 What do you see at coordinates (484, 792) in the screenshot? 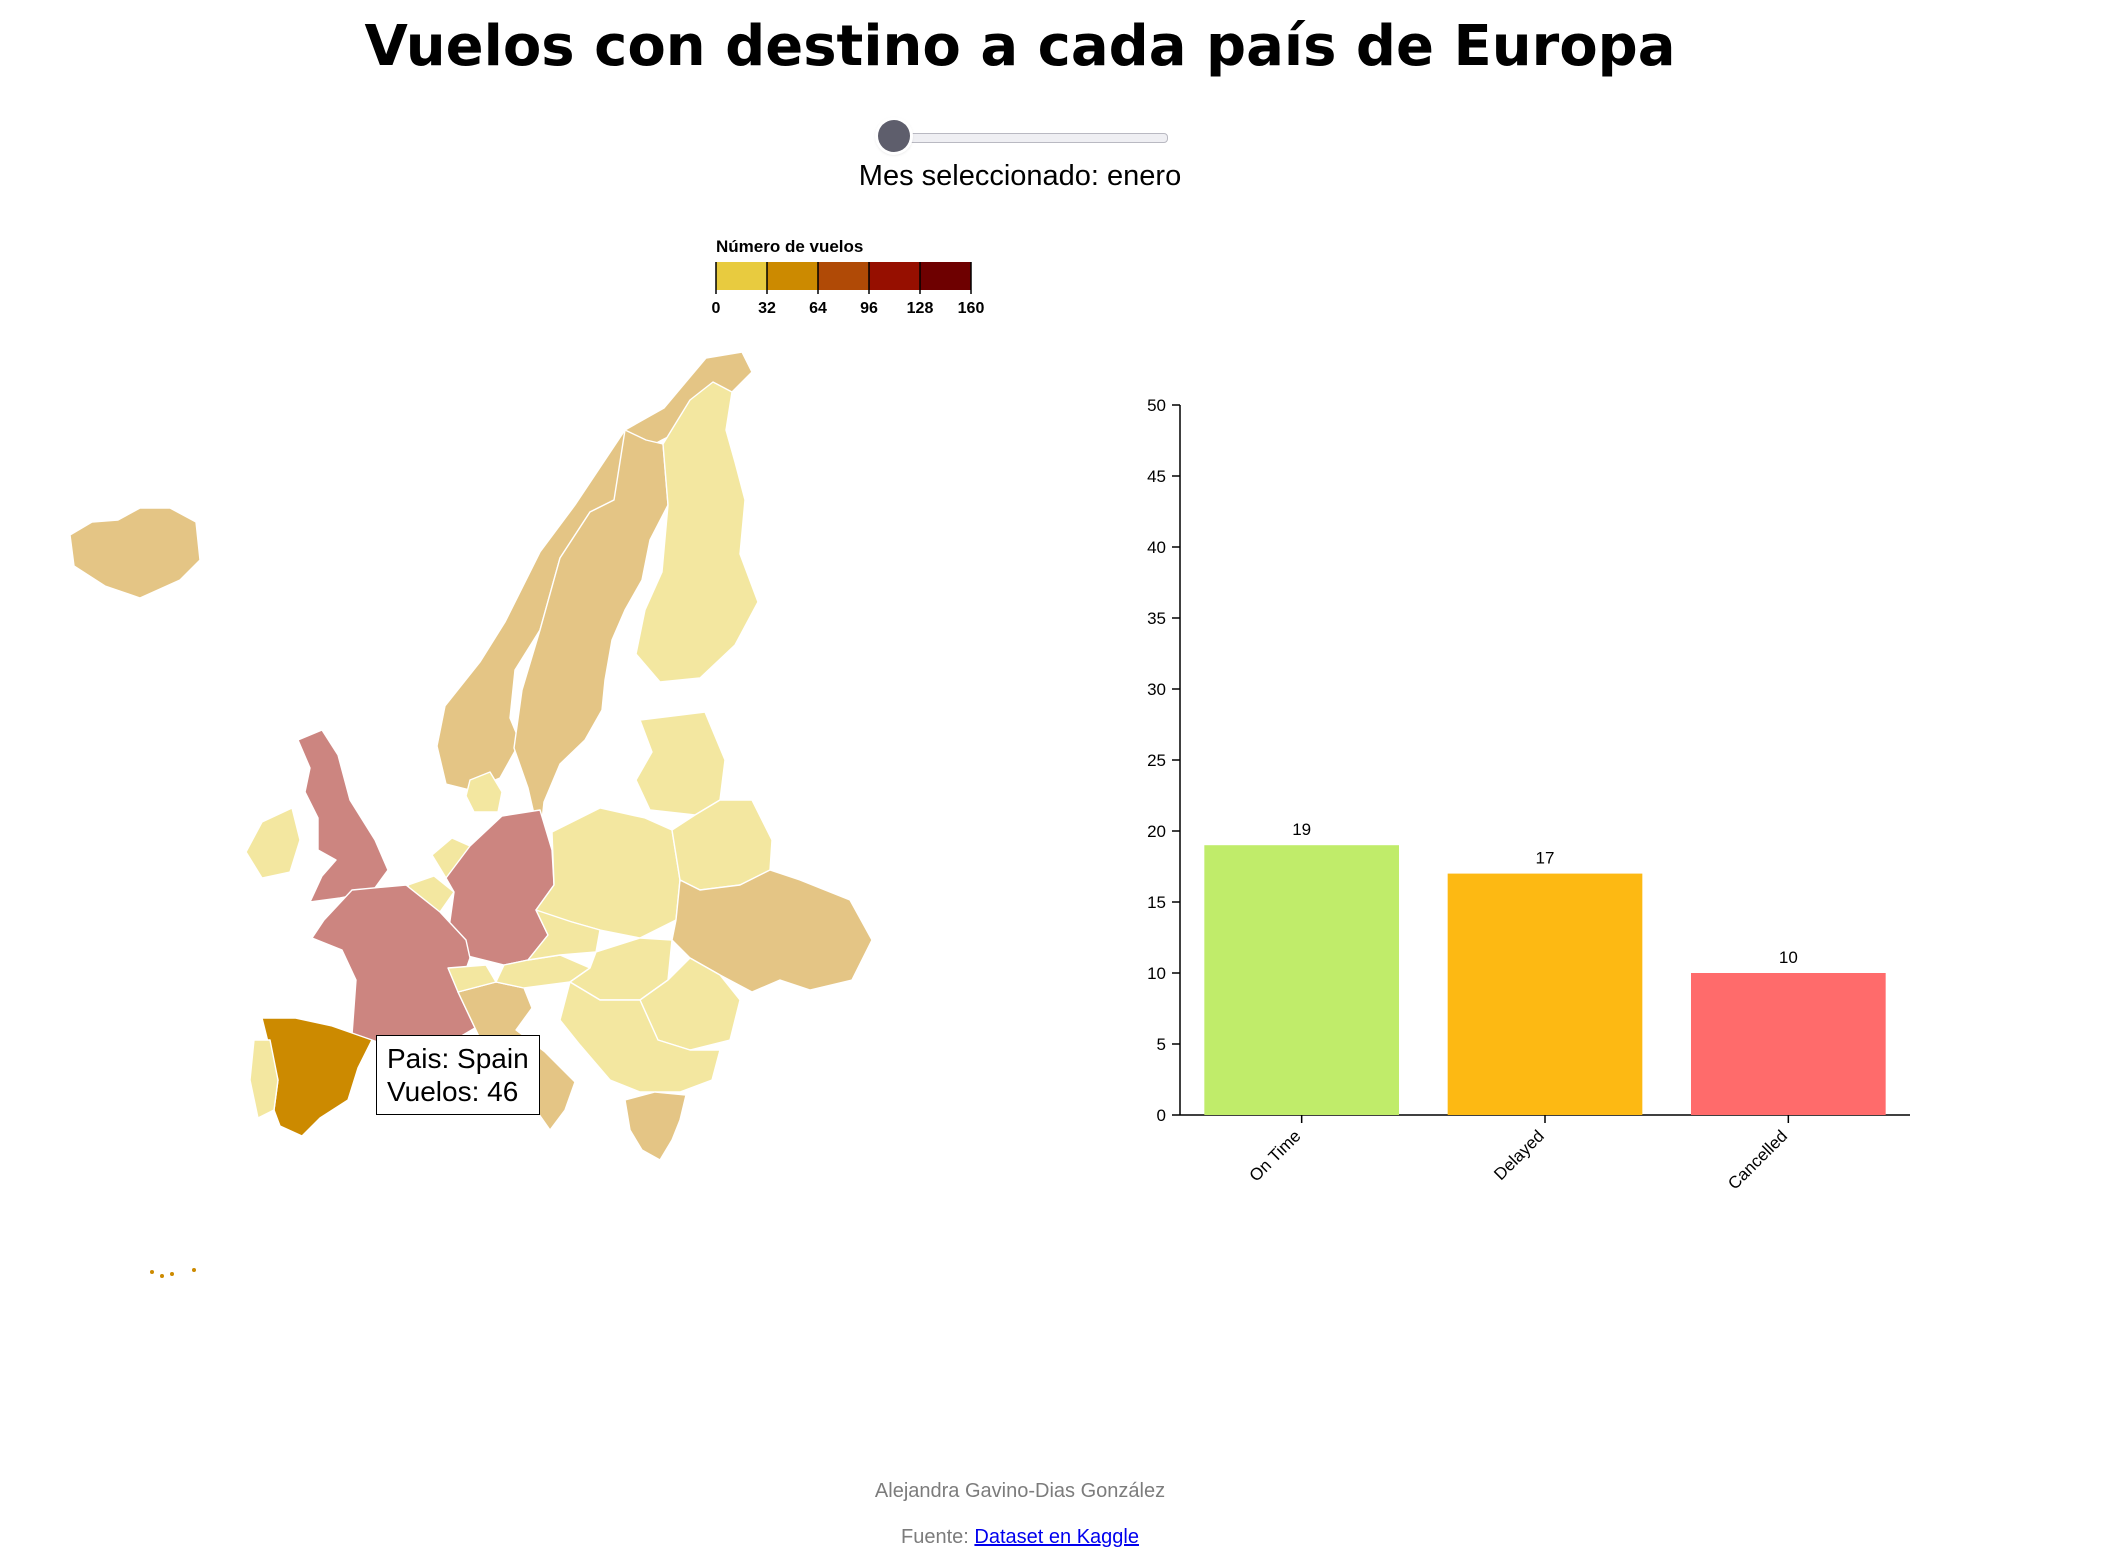
I see `country-denmark` at bounding box center [484, 792].